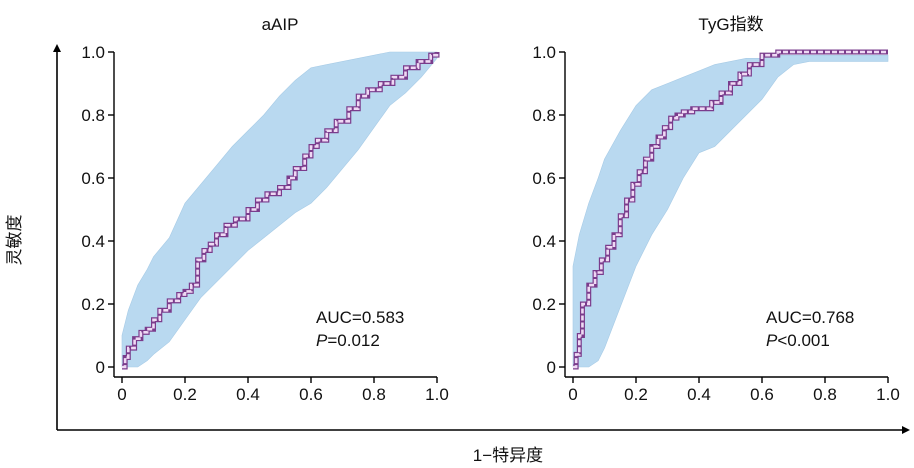  What do you see at coordinates (803, 340) in the screenshot?
I see `p-value: <0.001` at bounding box center [803, 340].